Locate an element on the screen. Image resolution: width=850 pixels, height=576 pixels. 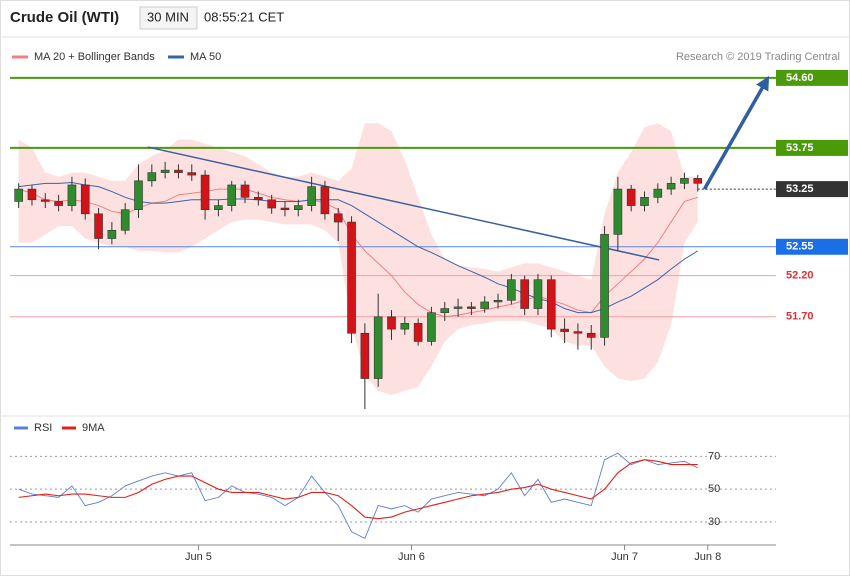
legend-label: RSI is located at coordinates (43, 428).